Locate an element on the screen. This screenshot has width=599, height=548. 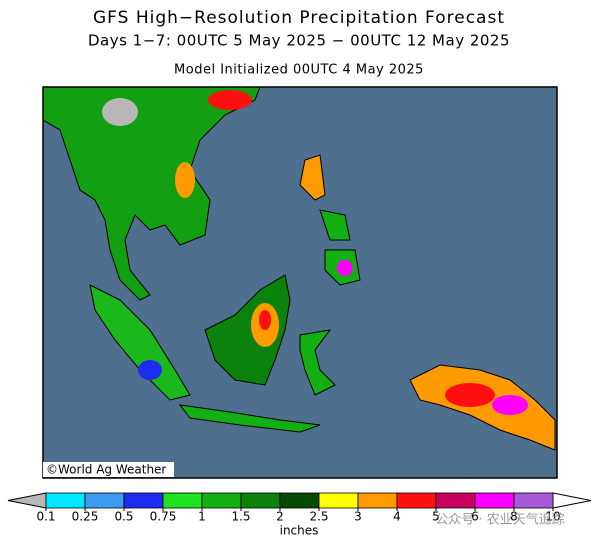
colorbar-tick-label: 3 is located at coordinates (358, 517).